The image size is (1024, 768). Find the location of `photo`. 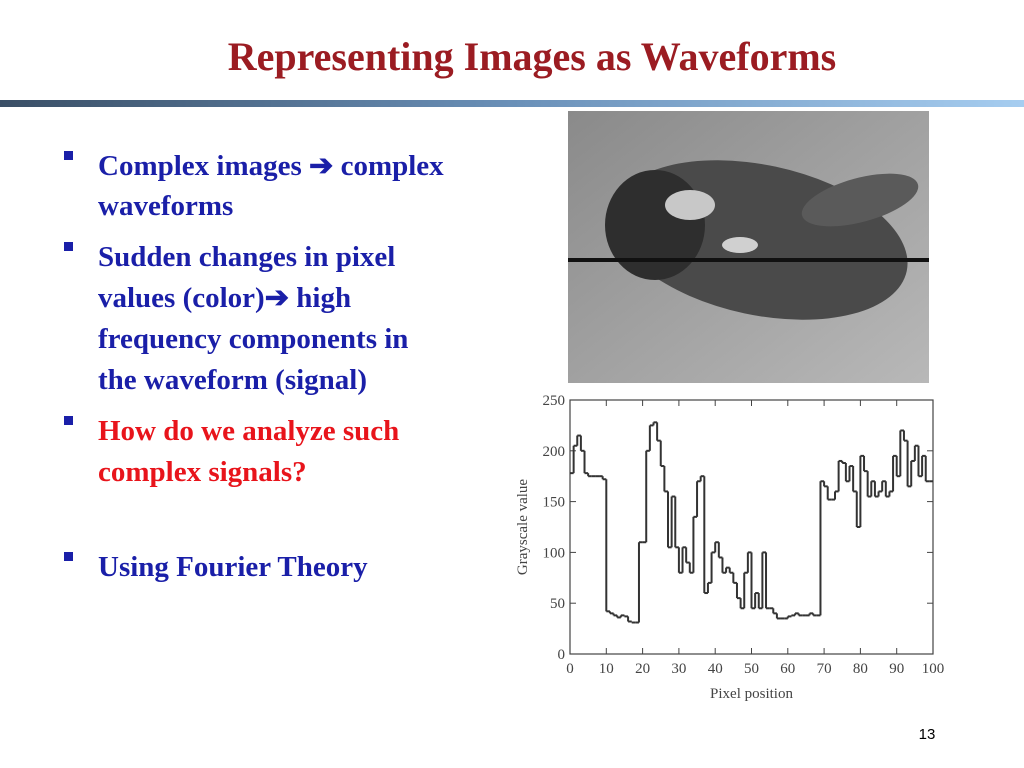

photo is located at coordinates (748, 247).